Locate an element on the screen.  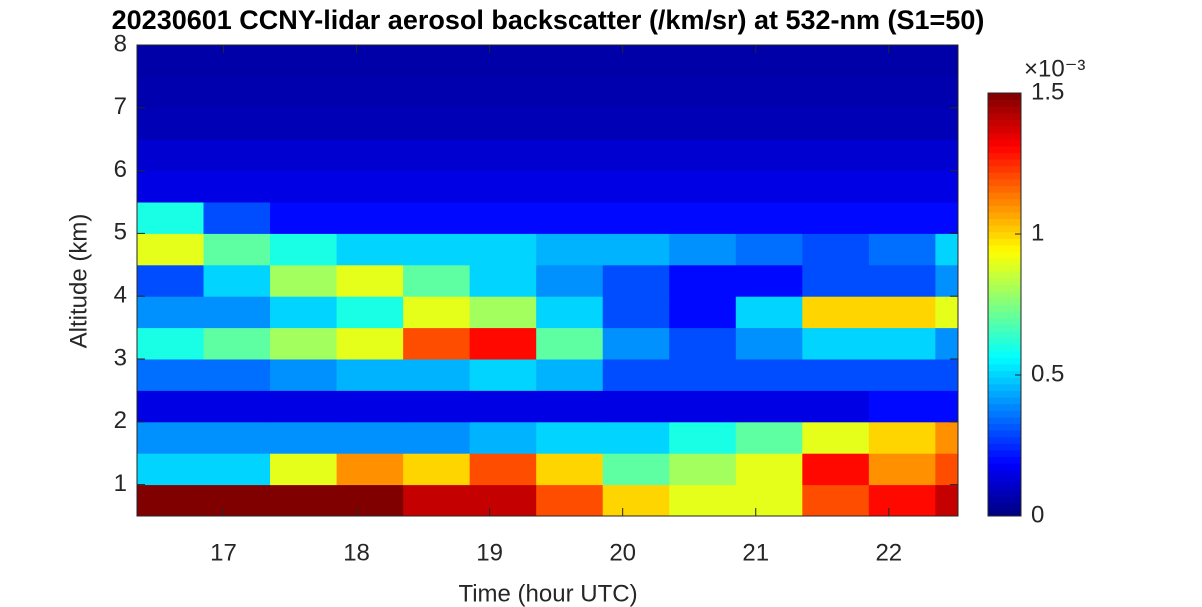
x-axis-label: Time (hour UTC) is located at coordinates (547, 593).